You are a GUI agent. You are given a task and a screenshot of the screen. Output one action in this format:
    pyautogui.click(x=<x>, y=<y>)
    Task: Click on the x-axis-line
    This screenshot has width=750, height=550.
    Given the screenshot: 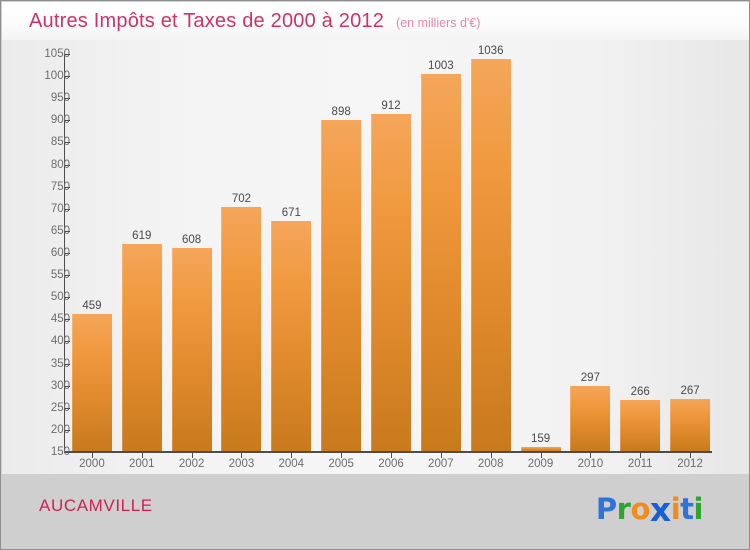 What is the action you would take?
    pyautogui.click(x=388, y=452)
    